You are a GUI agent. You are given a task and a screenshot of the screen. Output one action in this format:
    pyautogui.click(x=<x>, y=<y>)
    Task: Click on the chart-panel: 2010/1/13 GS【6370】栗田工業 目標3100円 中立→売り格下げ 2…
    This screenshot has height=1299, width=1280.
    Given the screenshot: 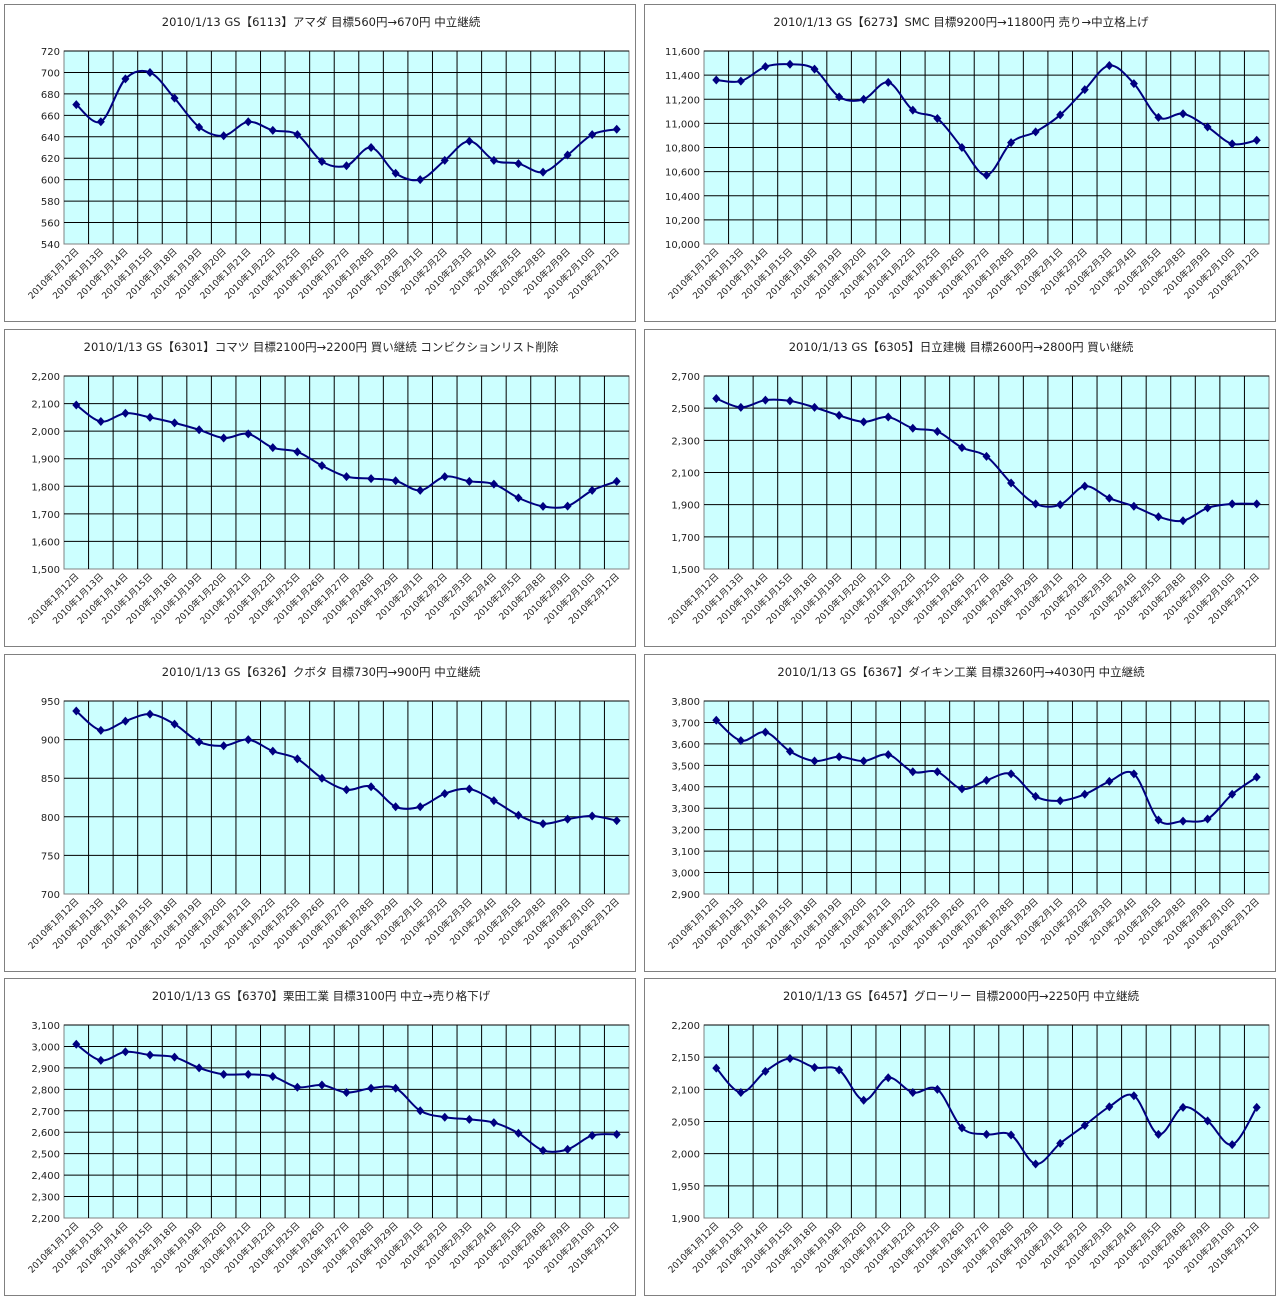 What is the action you would take?
    pyautogui.click(x=320, y=1137)
    